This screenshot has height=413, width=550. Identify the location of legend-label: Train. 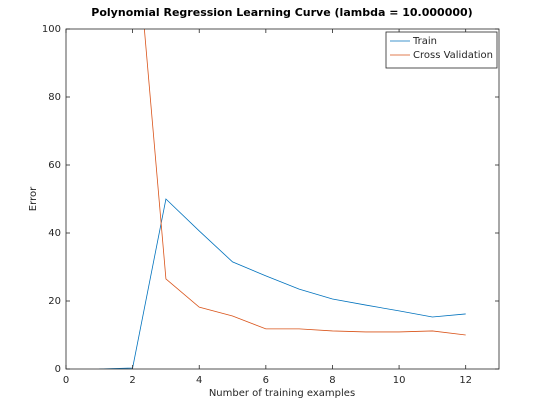
(424, 41).